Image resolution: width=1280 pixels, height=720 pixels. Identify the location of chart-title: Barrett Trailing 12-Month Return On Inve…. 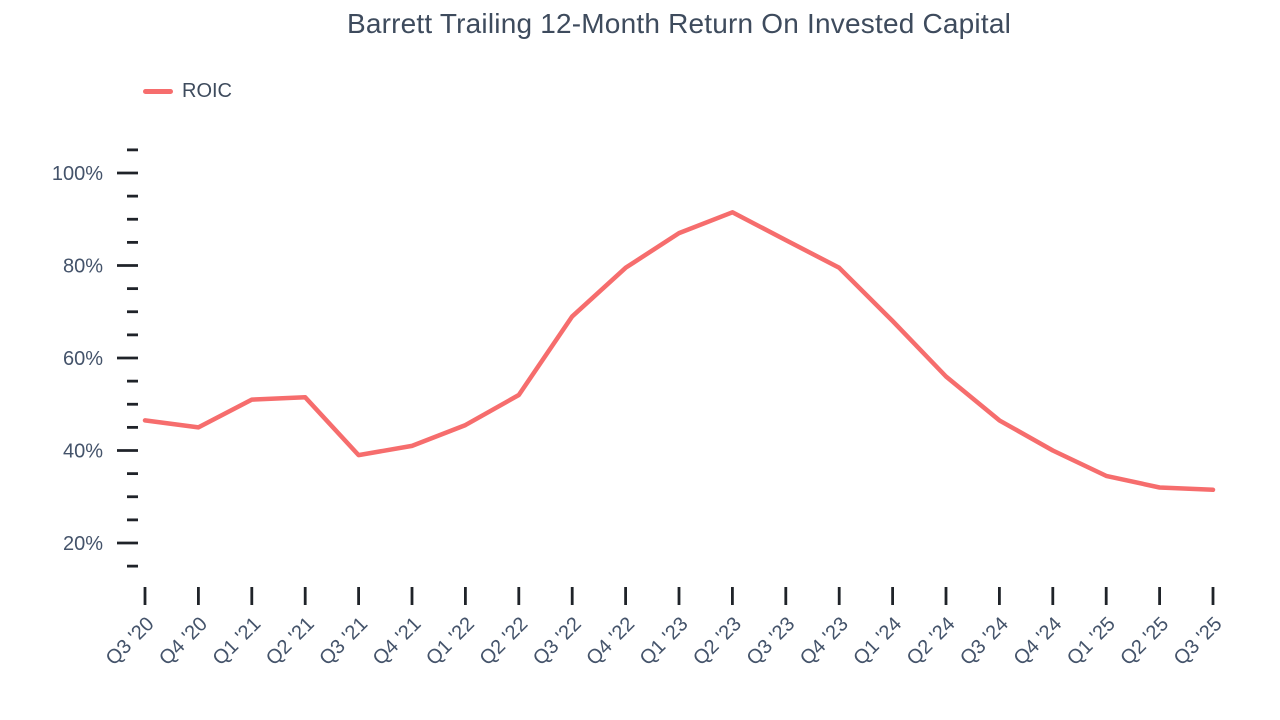
(679, 23).